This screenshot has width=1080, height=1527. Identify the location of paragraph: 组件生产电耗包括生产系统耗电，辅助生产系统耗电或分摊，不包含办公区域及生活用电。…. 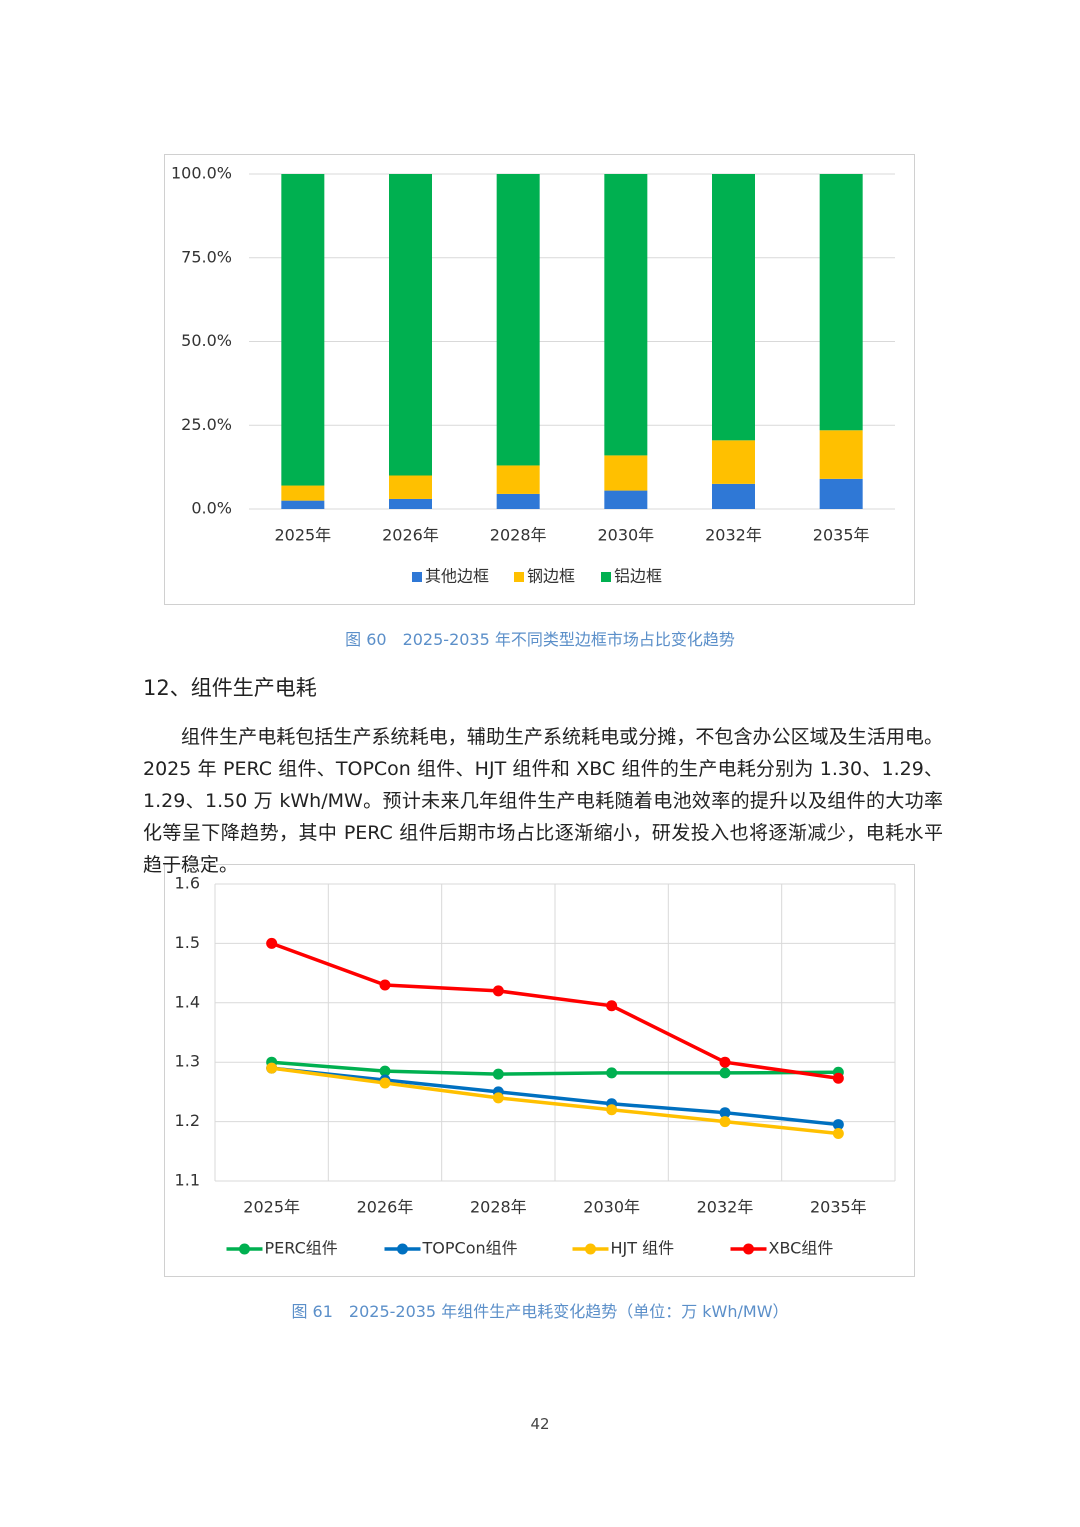
(543, 801).